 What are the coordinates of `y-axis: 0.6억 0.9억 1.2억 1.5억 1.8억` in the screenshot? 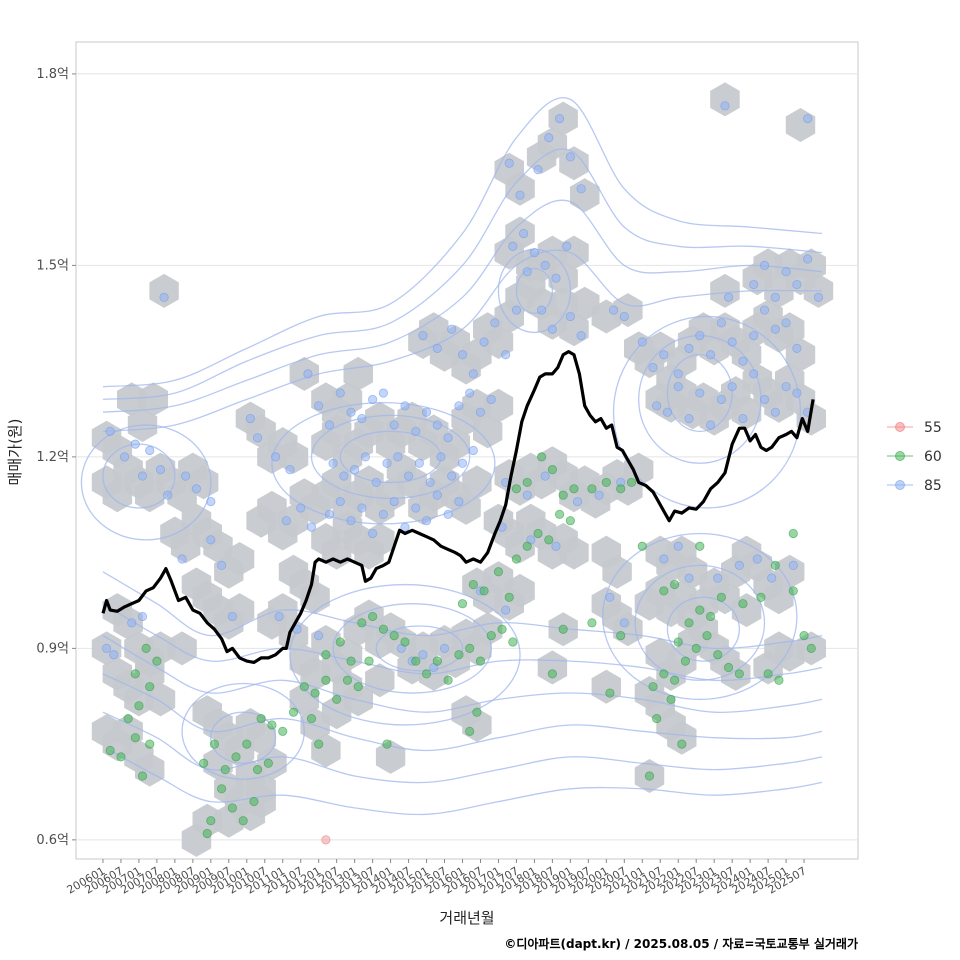 It's located at (56, 457).